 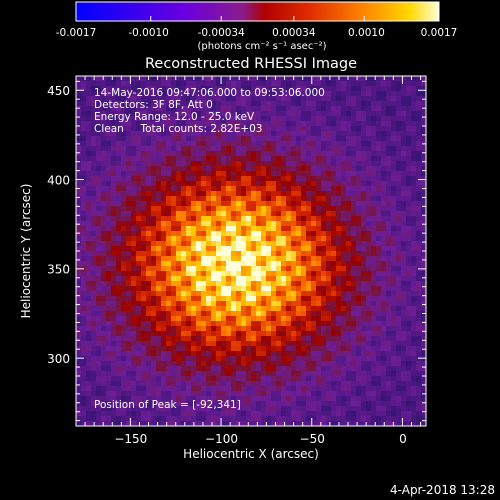 I want to click on colorbar-ticks, so click(x=257, y=18).